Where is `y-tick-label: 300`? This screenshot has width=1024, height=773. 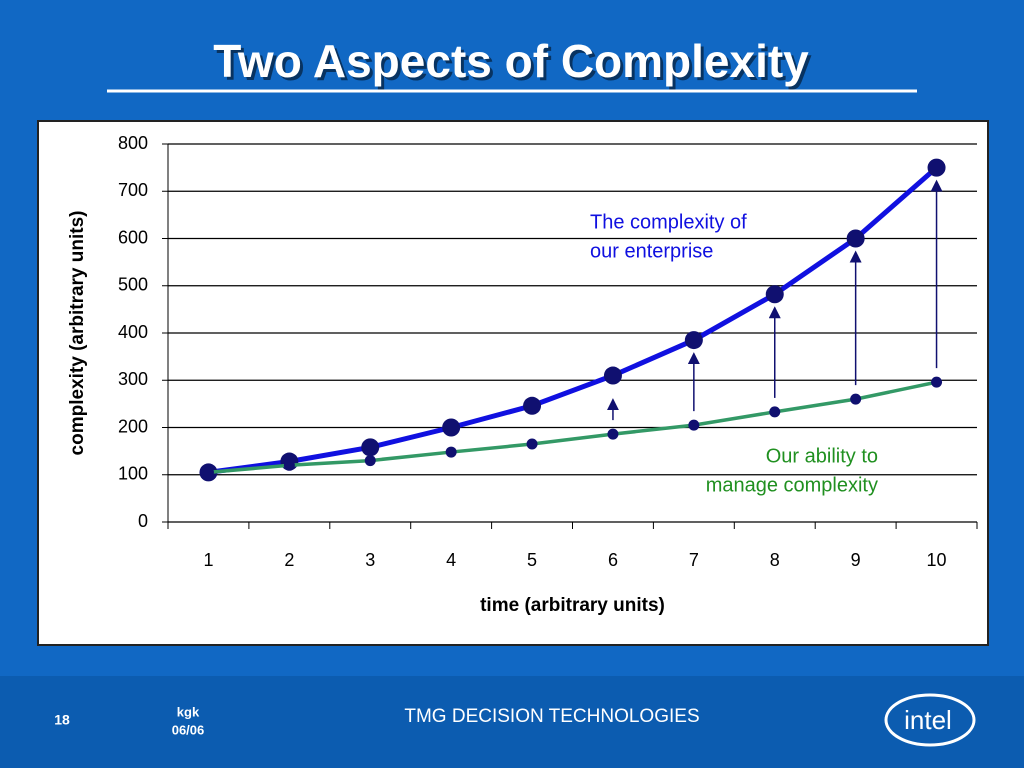
y-tick-label: 300 is located at coordinates (133, 379).